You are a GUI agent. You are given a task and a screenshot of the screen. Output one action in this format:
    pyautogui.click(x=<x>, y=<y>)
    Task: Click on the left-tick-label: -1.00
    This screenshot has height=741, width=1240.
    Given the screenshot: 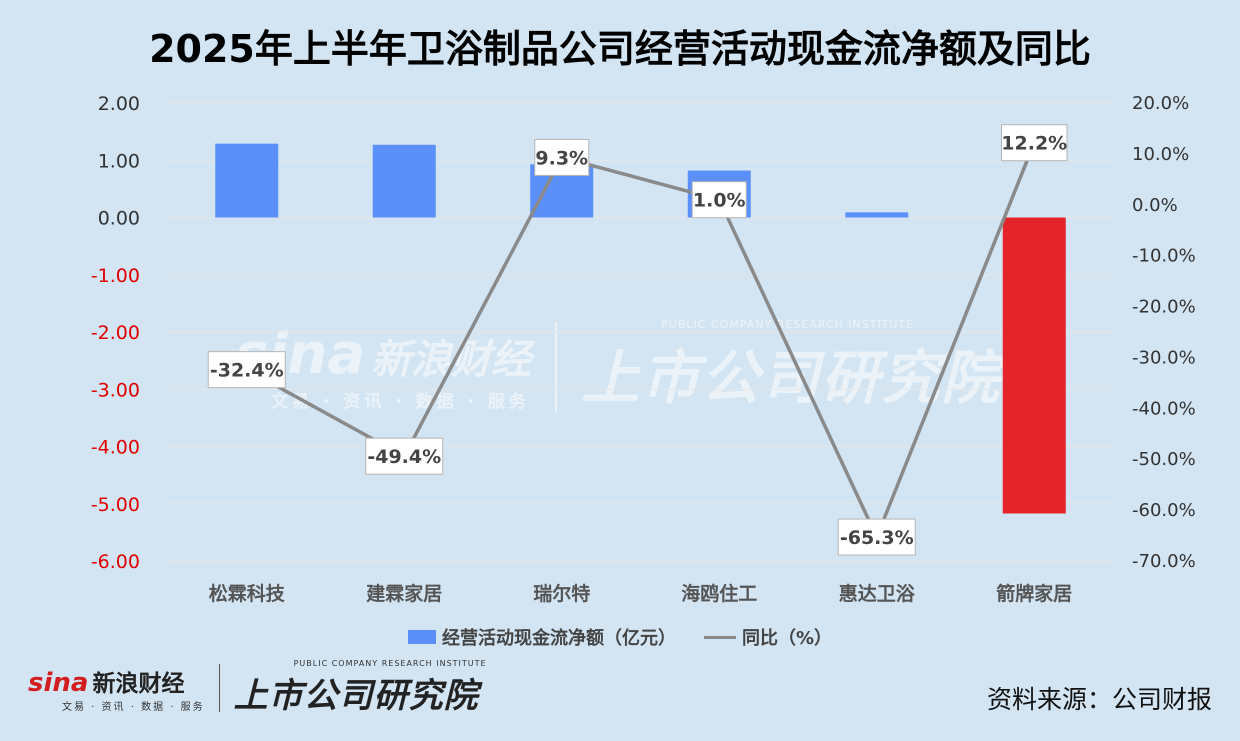 What is the action you would take?
    pyautogui.click(x=115, y=276)
    